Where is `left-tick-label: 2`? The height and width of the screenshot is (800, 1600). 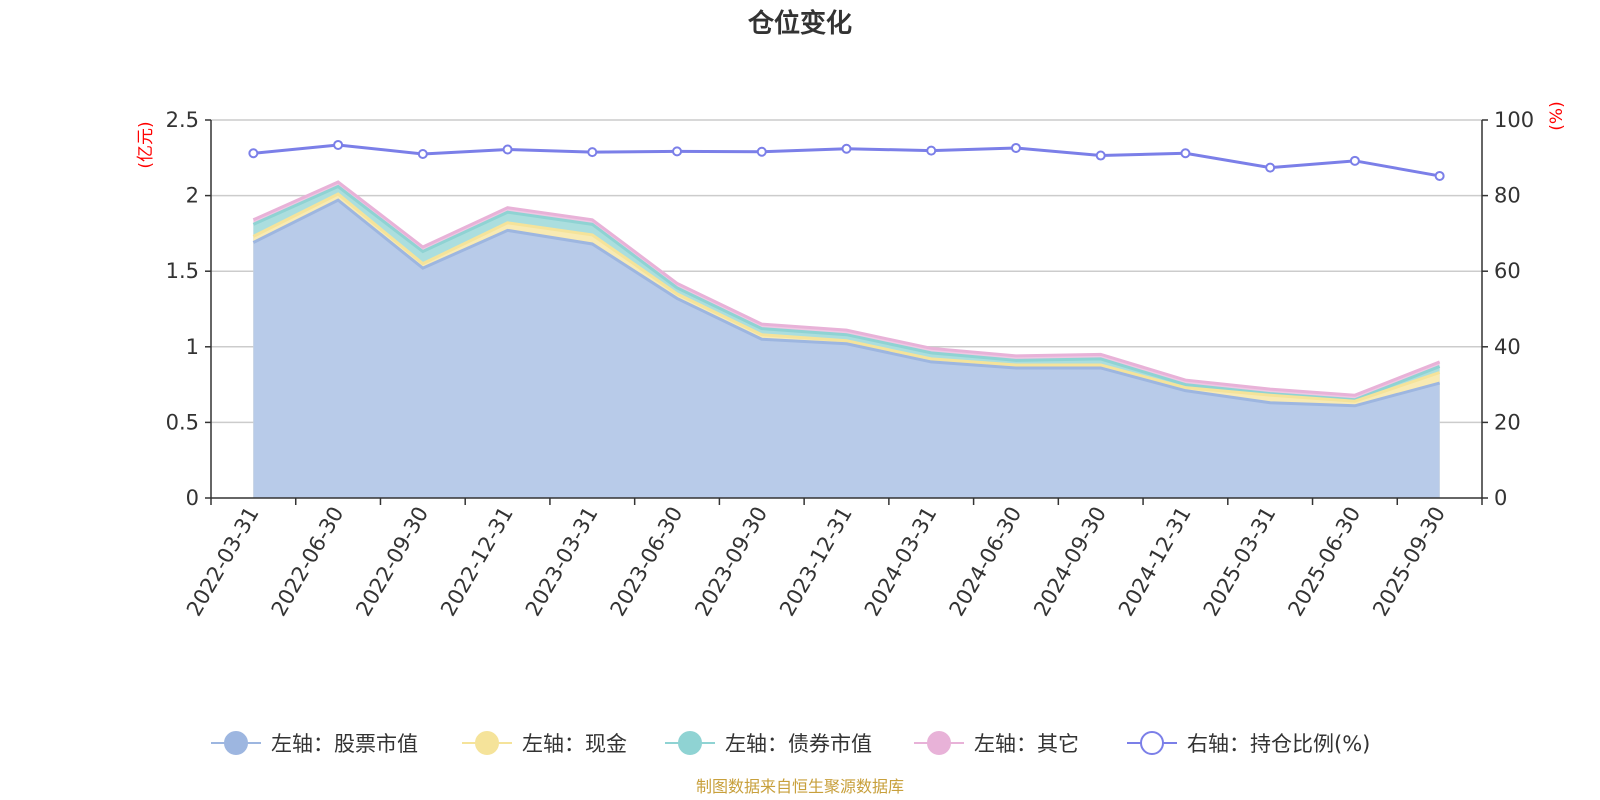 left-tick-label: 2 is located at coordinates (192, 196).